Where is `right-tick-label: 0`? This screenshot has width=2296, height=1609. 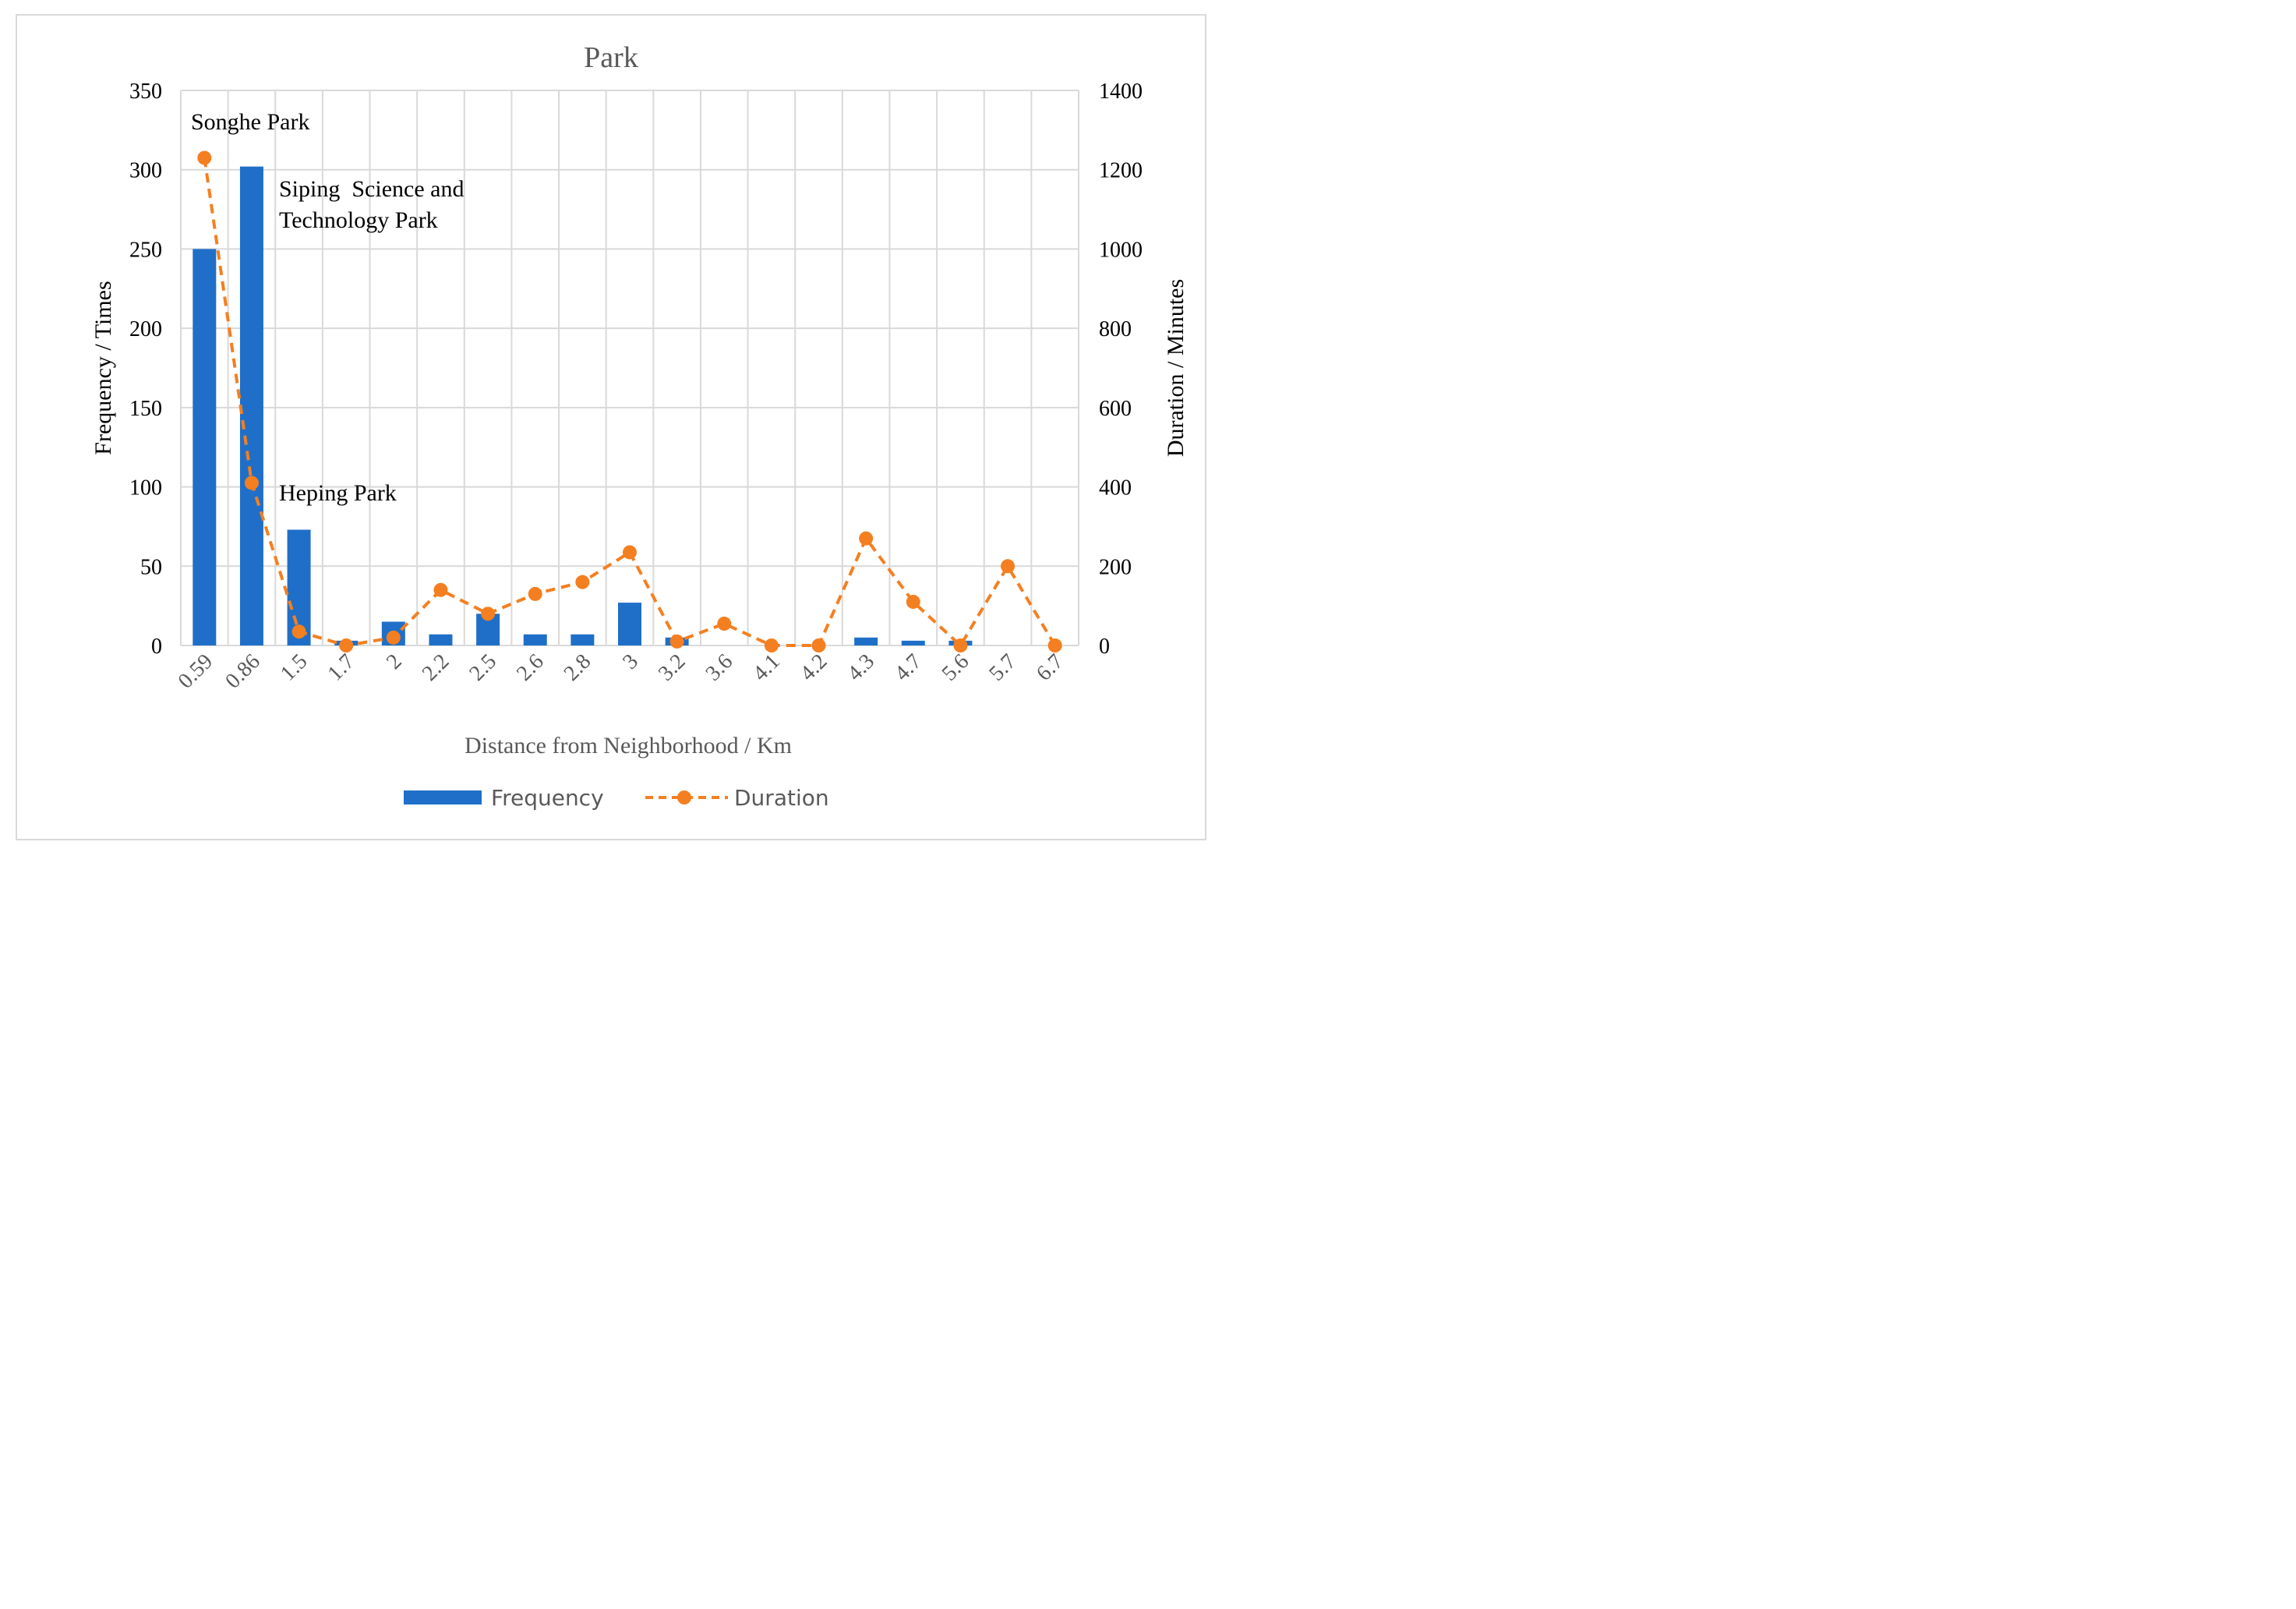
right-tick-label: 0 is located at coordinates (1105, 647).